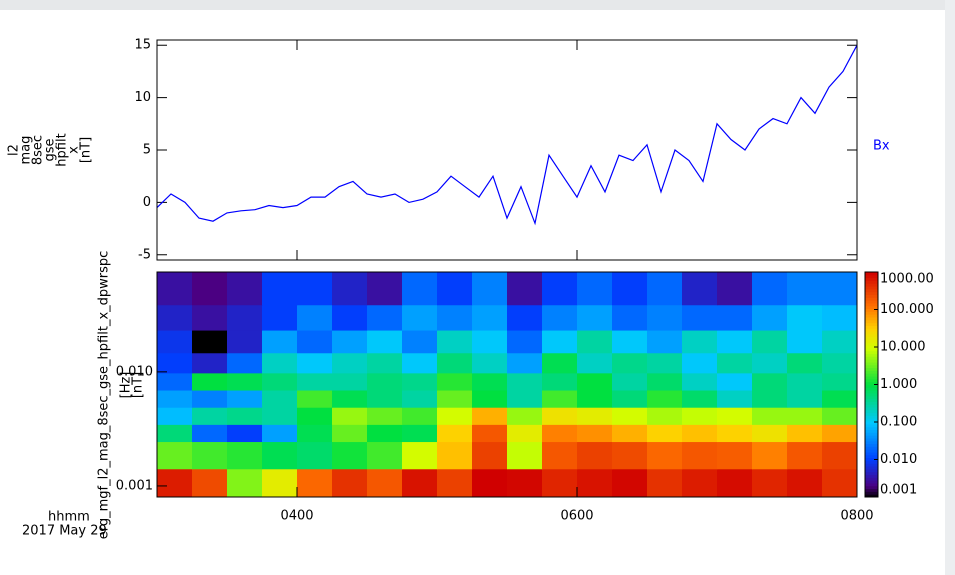  Describe the element at coordinates (856, 516) in the screenshot. I see `x-tick-label: 0800` at that location.